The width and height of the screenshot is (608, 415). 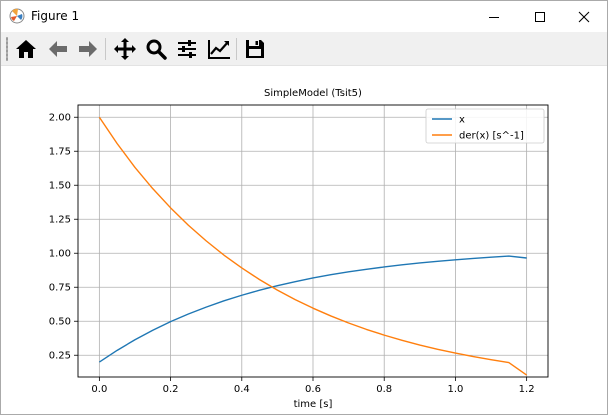 I want to click on y-tick-label: 1.25, so click(x=60, y=220).